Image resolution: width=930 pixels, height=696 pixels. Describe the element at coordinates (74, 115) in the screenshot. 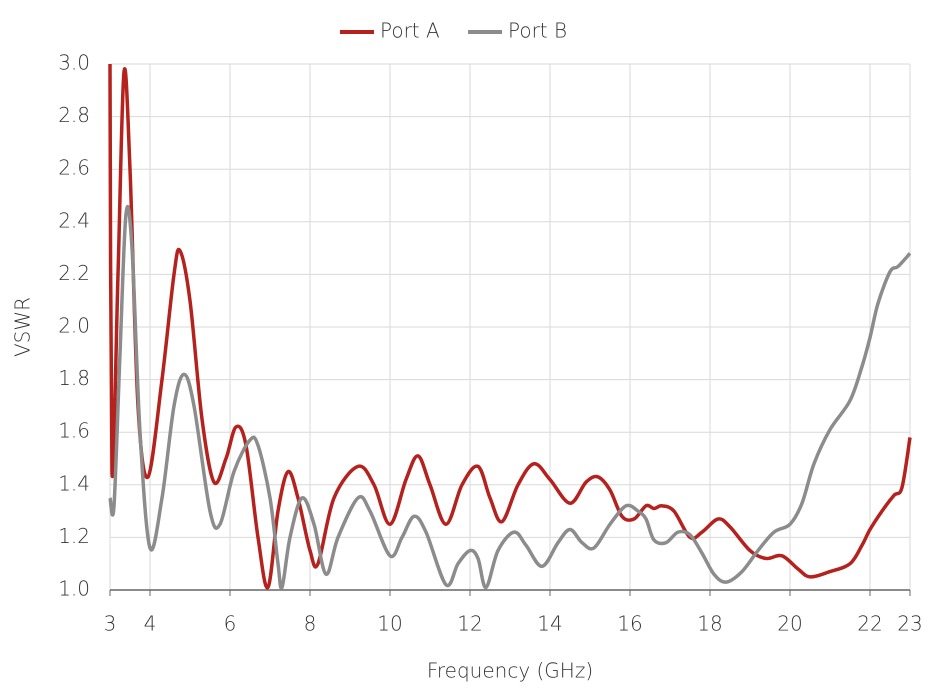

I see `y-tick-label: 2.8` at that location.